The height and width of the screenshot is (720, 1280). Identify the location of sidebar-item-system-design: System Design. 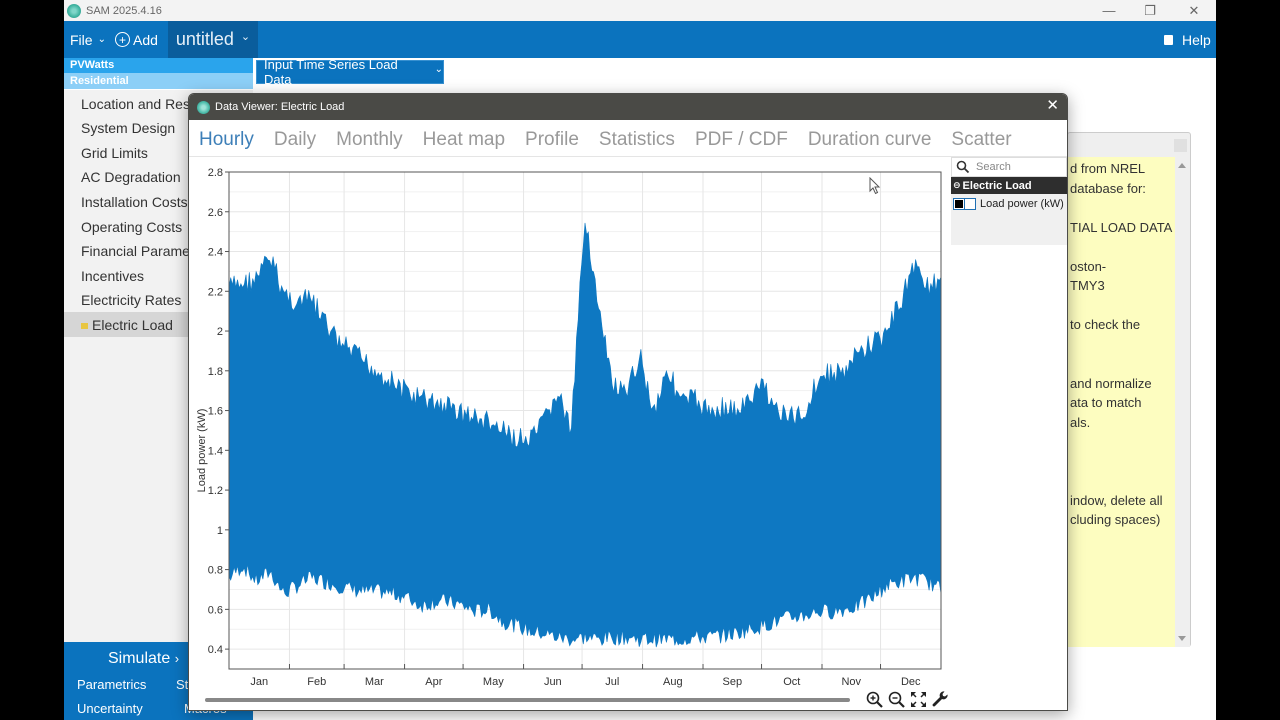
(128, 128).